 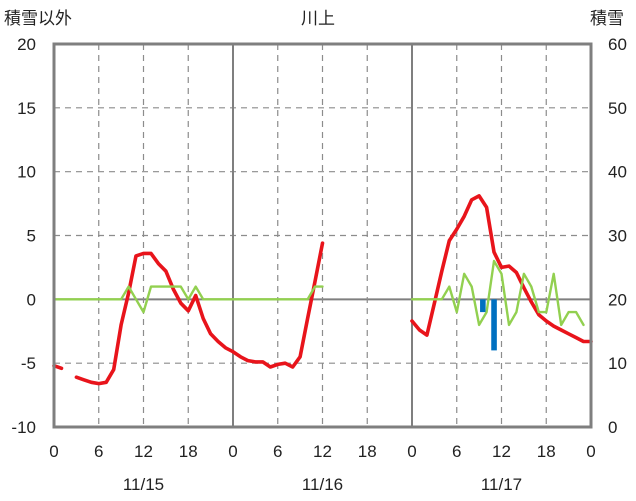 I want to click on chart-title: 川上, so click(x=318, y=18).